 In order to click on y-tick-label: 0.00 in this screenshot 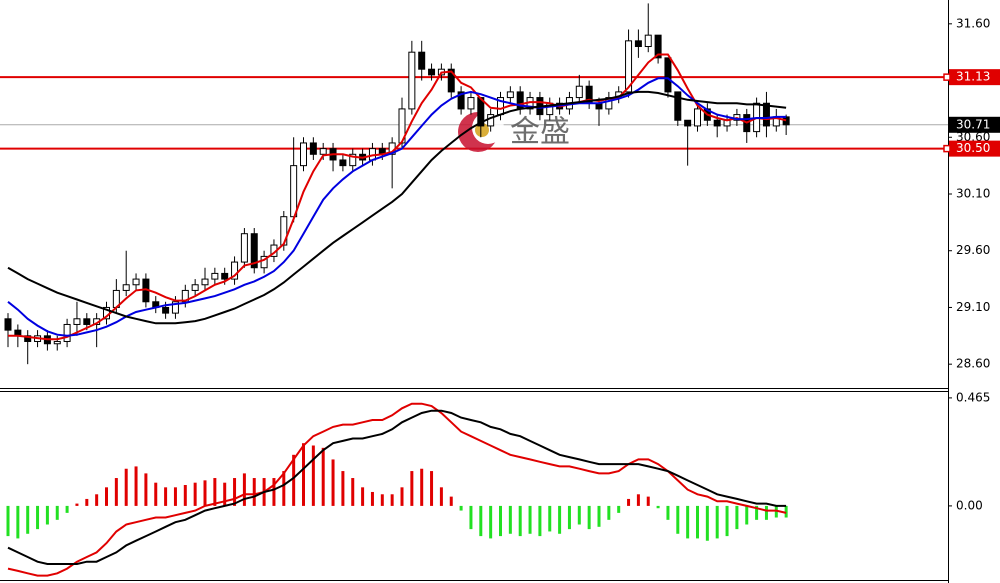, I will do `click(969, 505)`.